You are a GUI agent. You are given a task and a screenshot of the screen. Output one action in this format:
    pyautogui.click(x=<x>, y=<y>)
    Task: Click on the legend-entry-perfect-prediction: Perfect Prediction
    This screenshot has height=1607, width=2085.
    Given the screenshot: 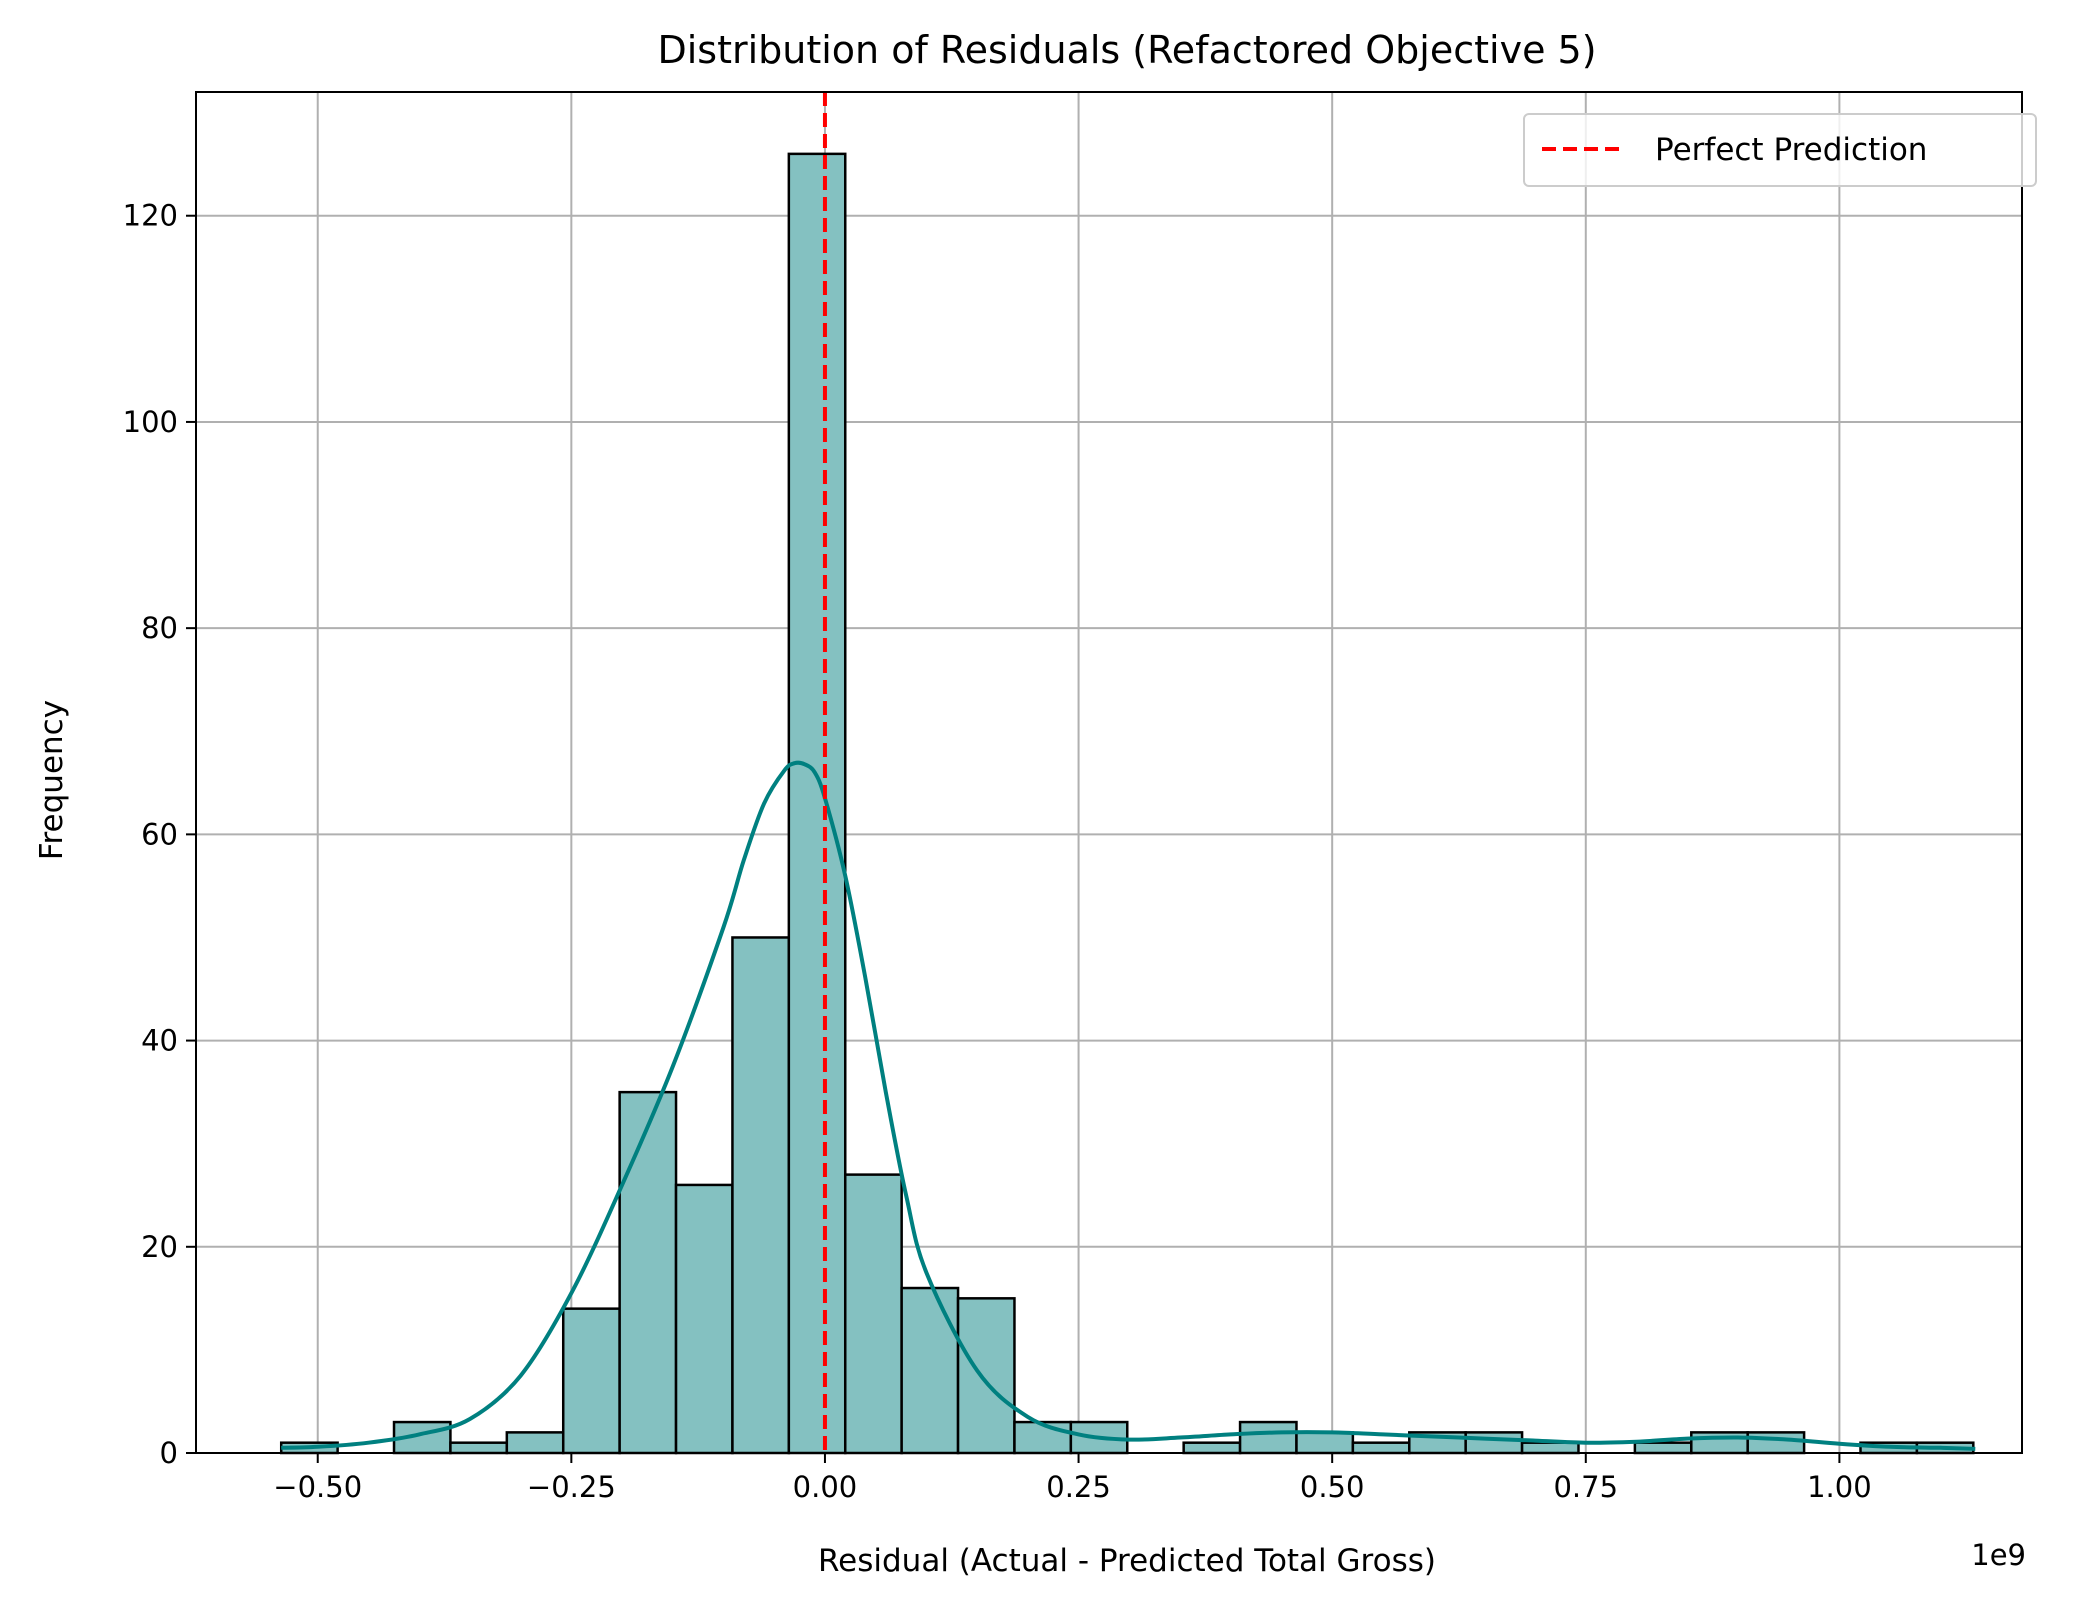 What is the action you would take?
    pyautogui.click(x=1791, y=150)
    